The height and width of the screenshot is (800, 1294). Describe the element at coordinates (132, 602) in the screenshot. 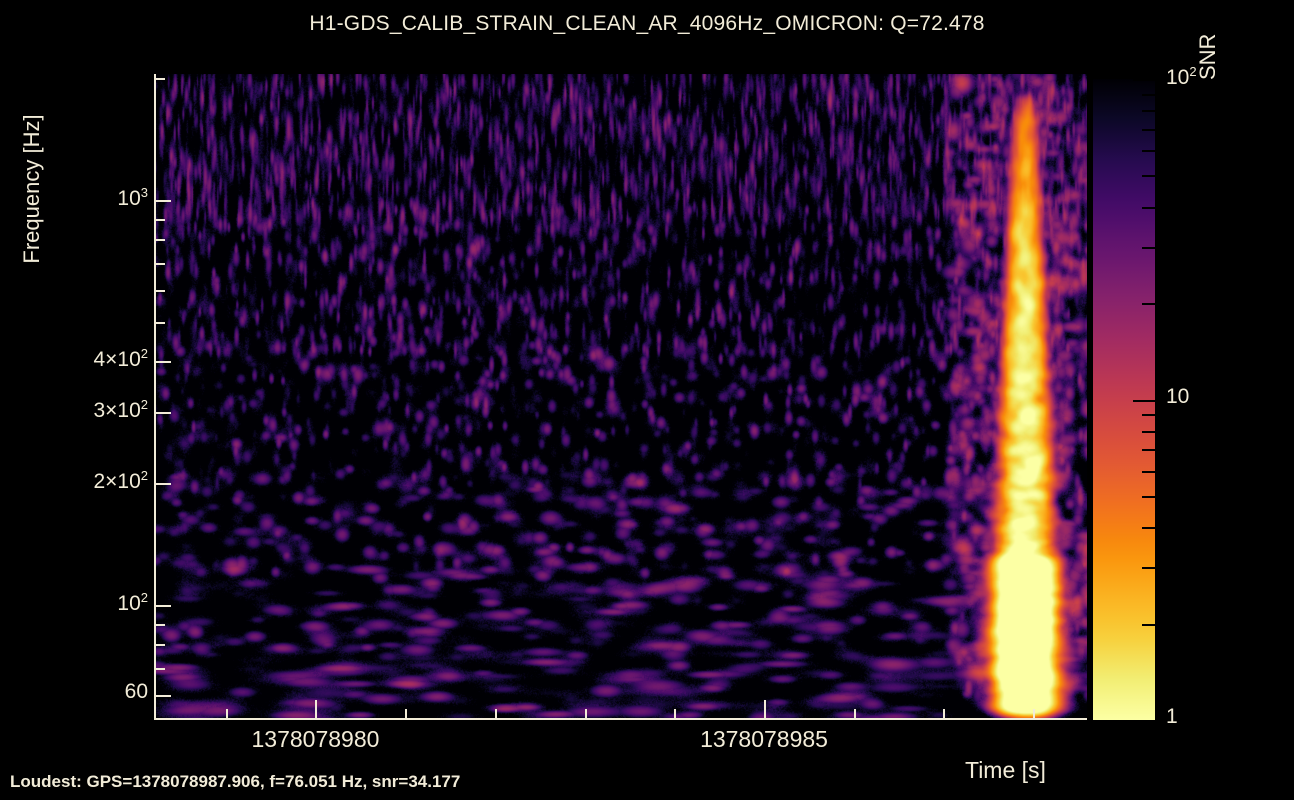

I see `y-tick-label: 10²` at that location.